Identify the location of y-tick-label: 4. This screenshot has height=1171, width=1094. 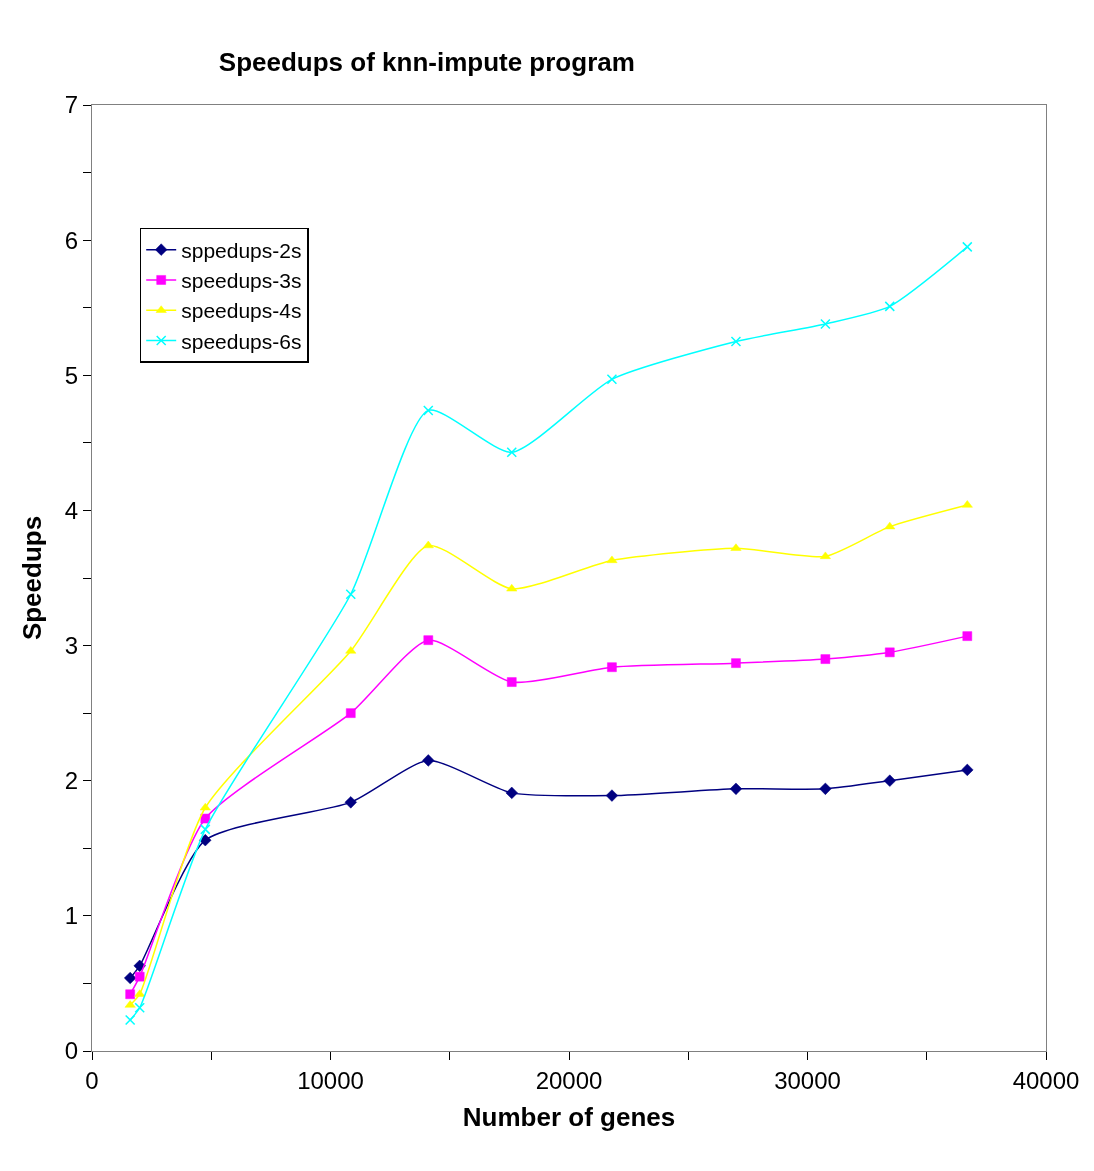
(71, 510).